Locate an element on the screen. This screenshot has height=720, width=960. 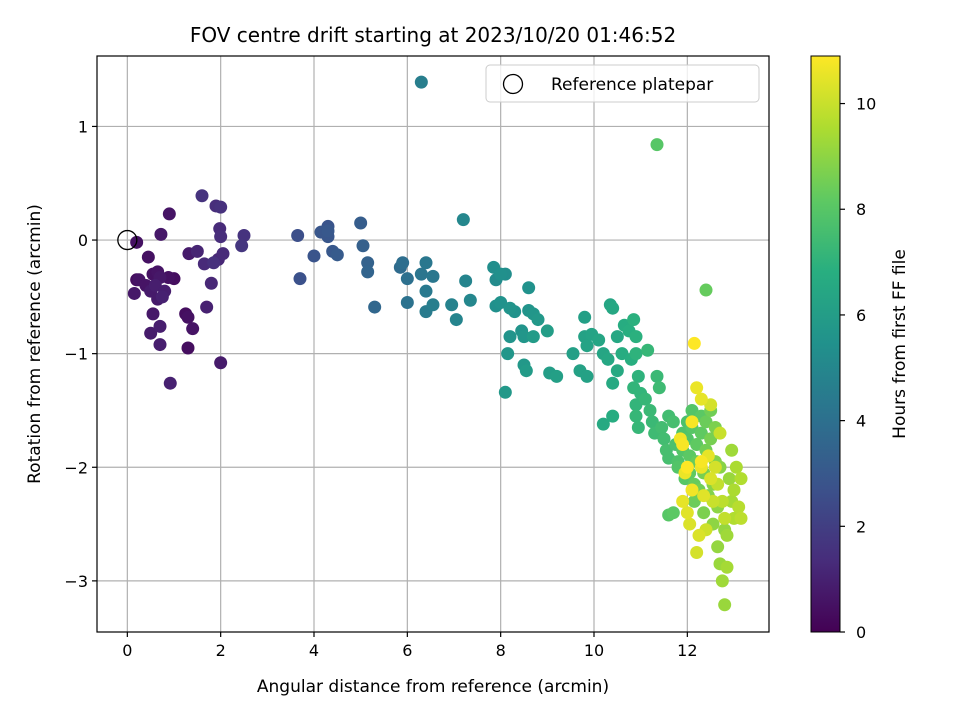
y-tick-label: 1 is located at coordinates (83, 126).